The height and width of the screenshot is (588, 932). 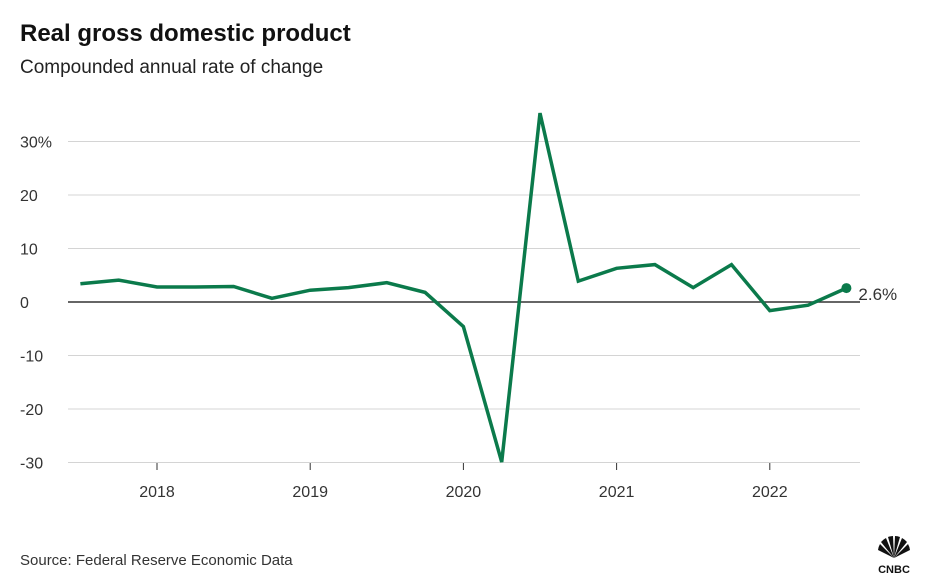 I want to click on y-tick-label: -20, so click(x=31, y=410).